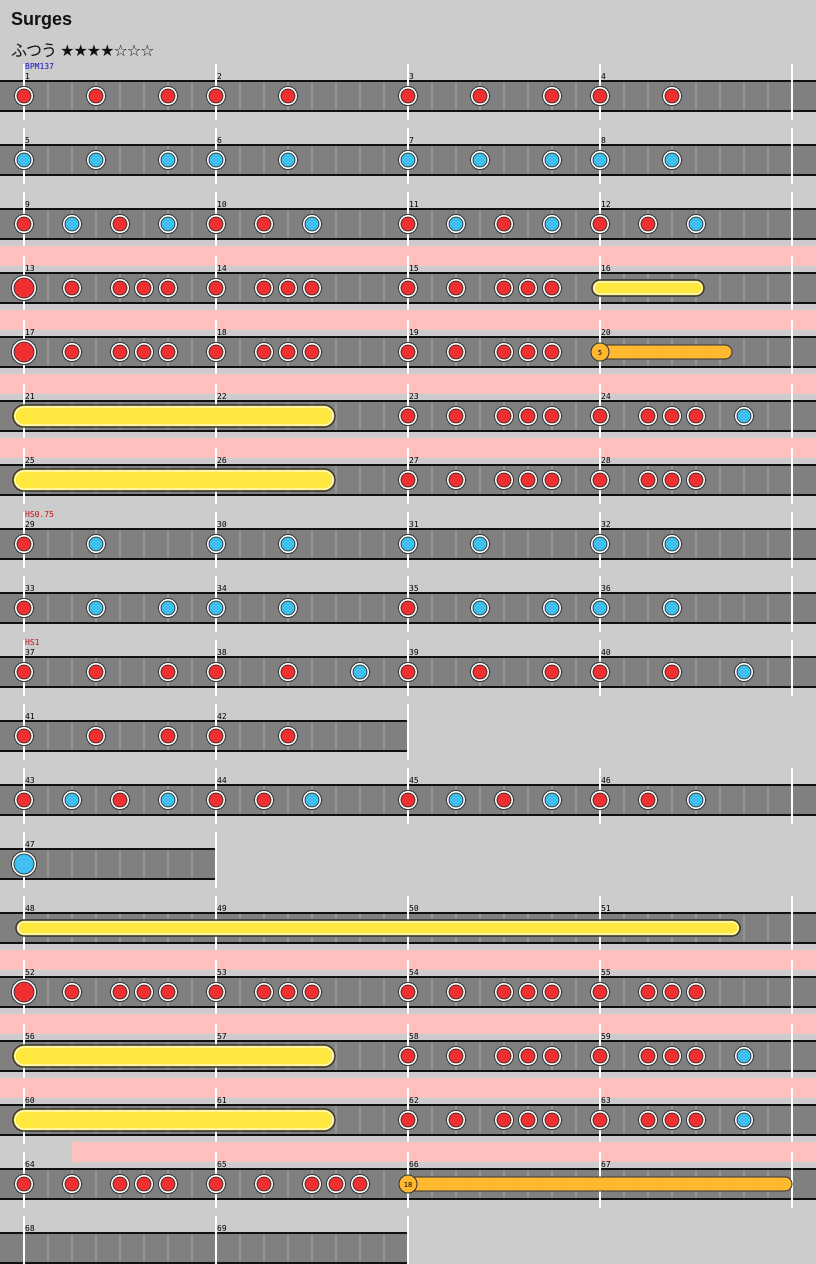 The image size is (816, 1264). What do you see at coordinates (222, 588) in the screenshot?
I see `measure-number: 34` at bounding box center [222, 588].